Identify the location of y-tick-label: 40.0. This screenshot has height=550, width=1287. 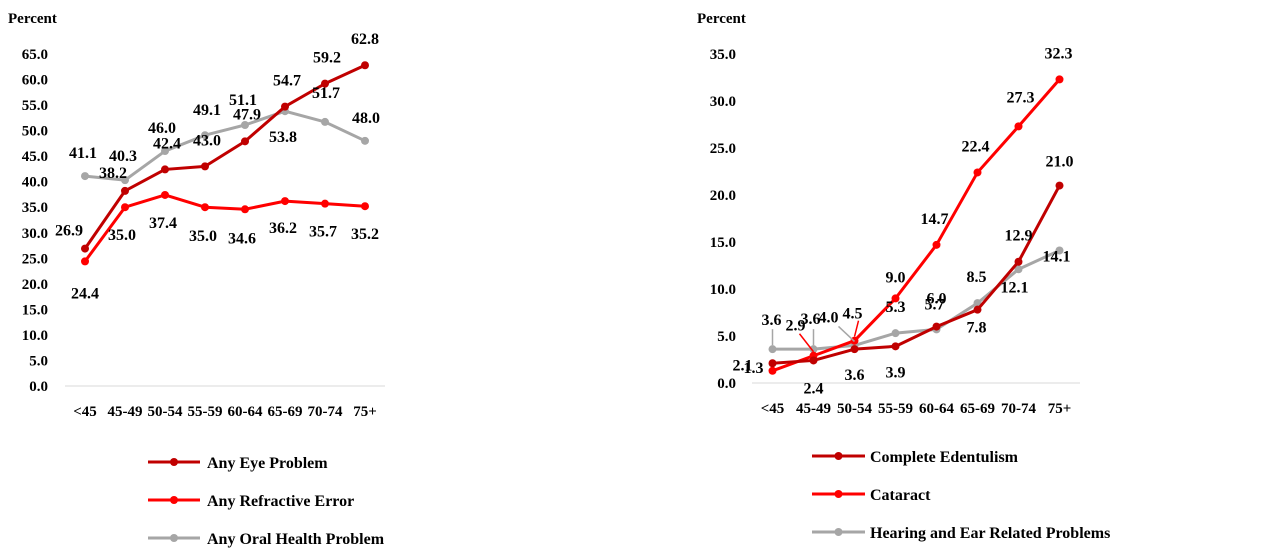
(35, 183).